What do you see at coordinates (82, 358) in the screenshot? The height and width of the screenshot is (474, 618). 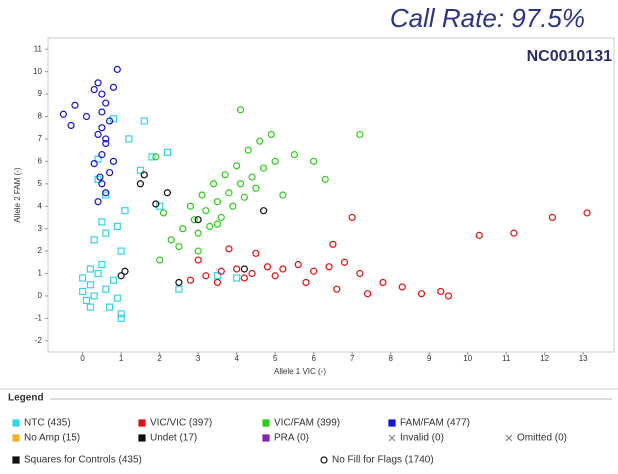 I see `x-tick-label: 0` at bounding box center [82, 358].